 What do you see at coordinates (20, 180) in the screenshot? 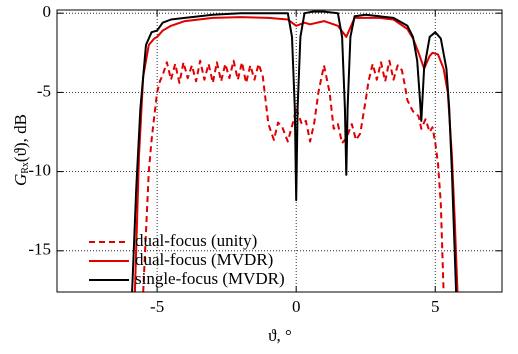
I see `y-label-symbol: G` at bounding box center [20, 180].